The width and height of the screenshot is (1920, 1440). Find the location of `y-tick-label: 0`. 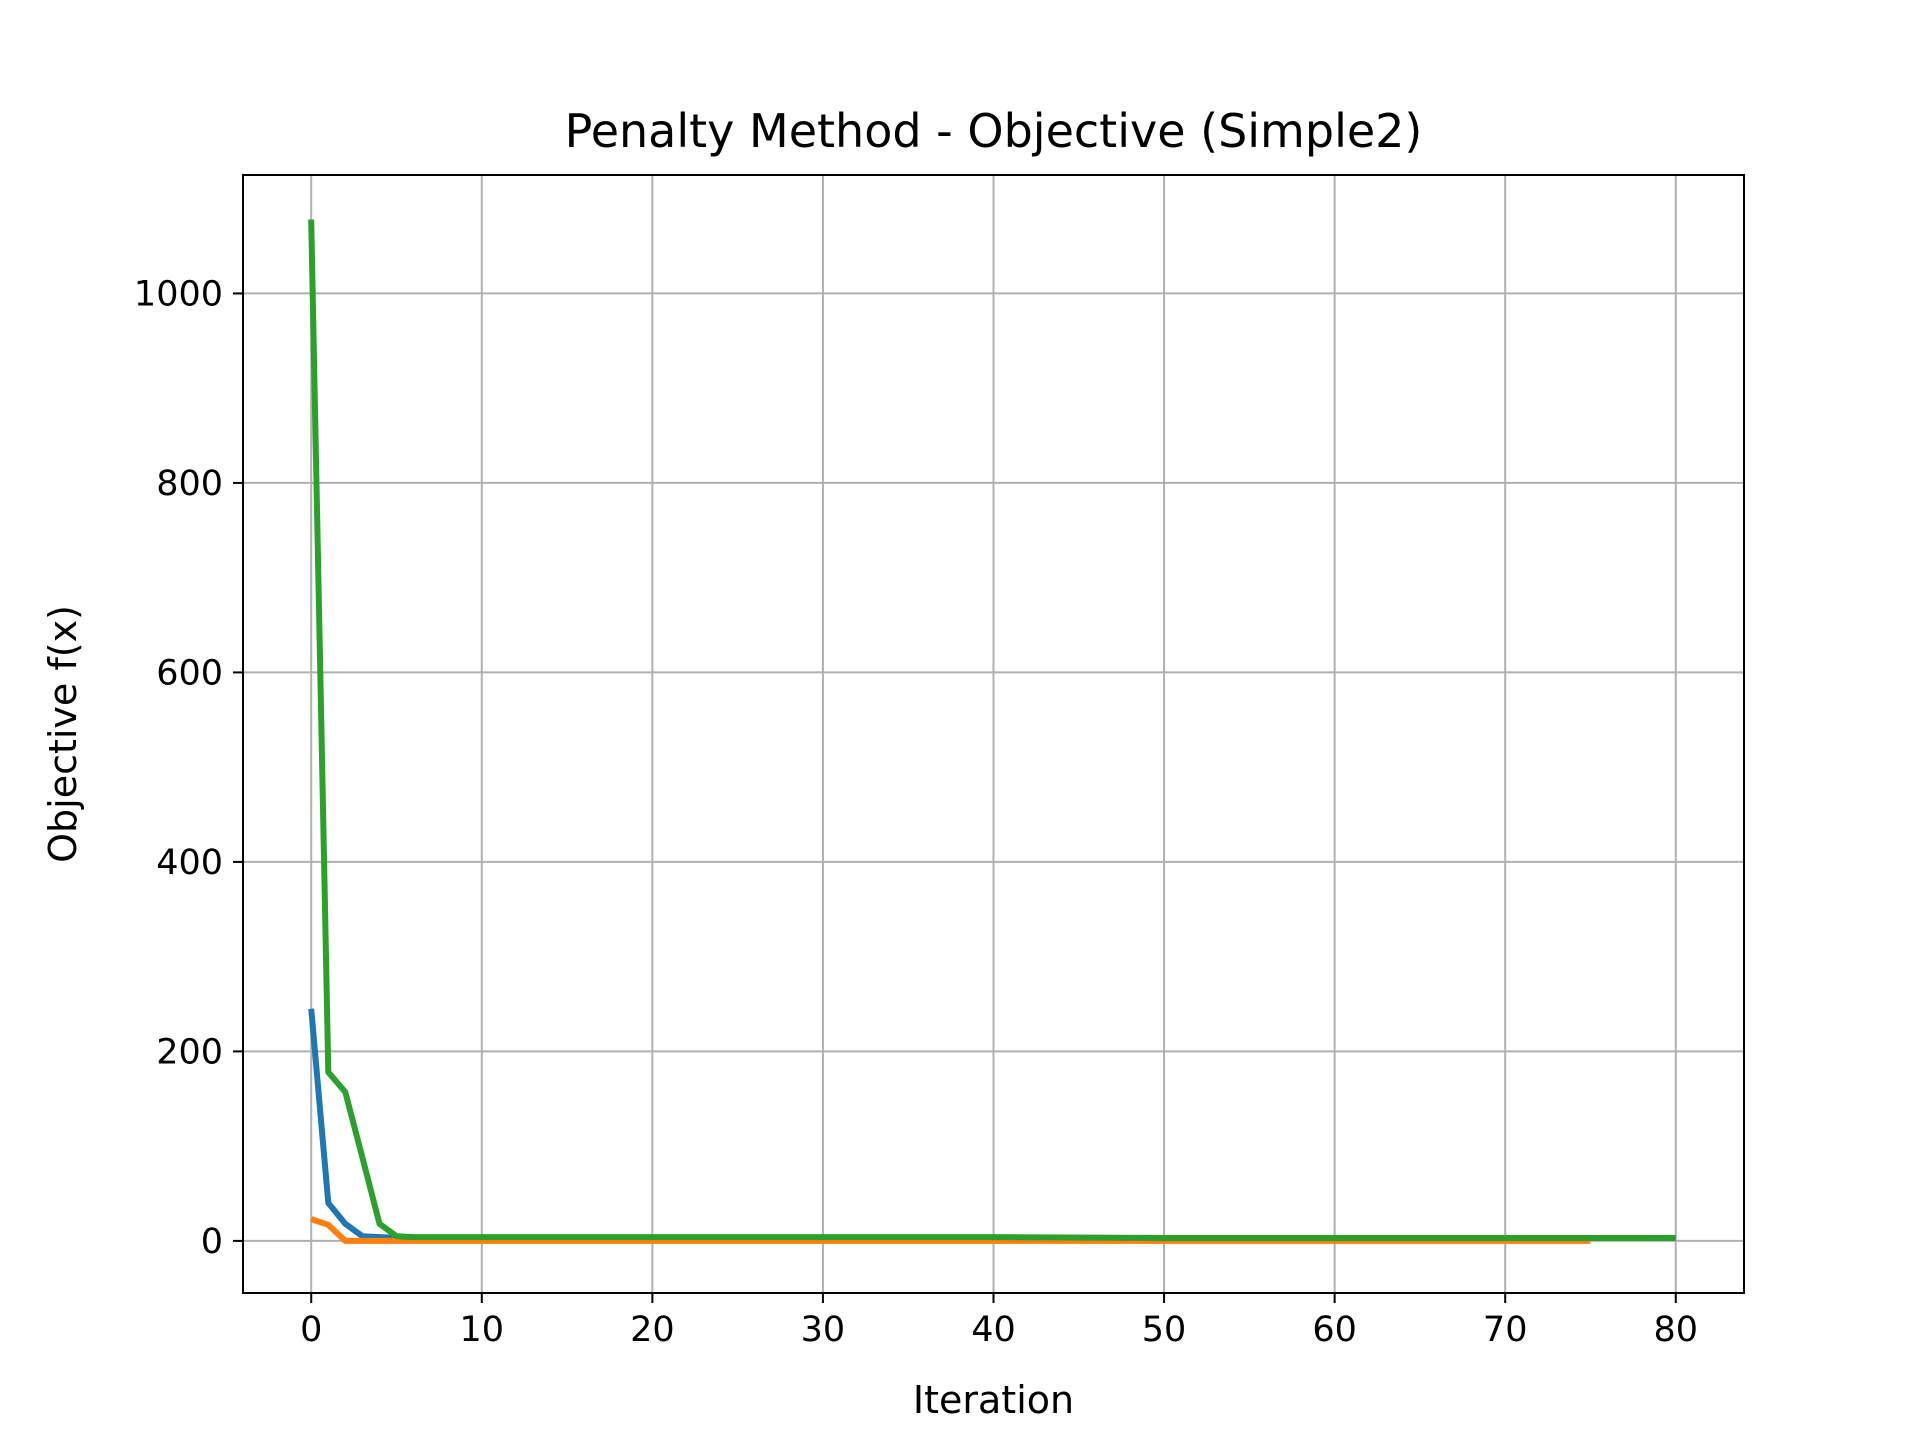

y-tick-label: 0 is located at coordinates (212, 1242).